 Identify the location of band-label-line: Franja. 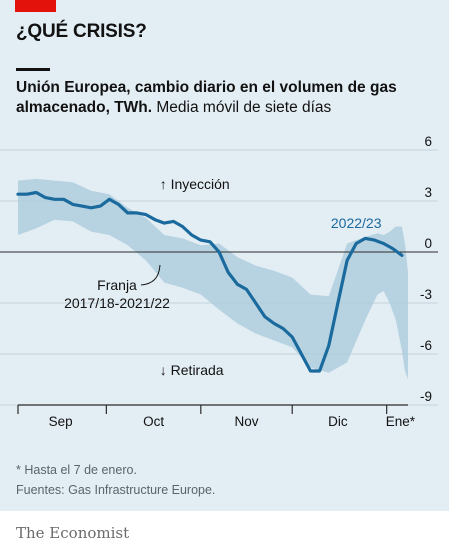
(117, 285).